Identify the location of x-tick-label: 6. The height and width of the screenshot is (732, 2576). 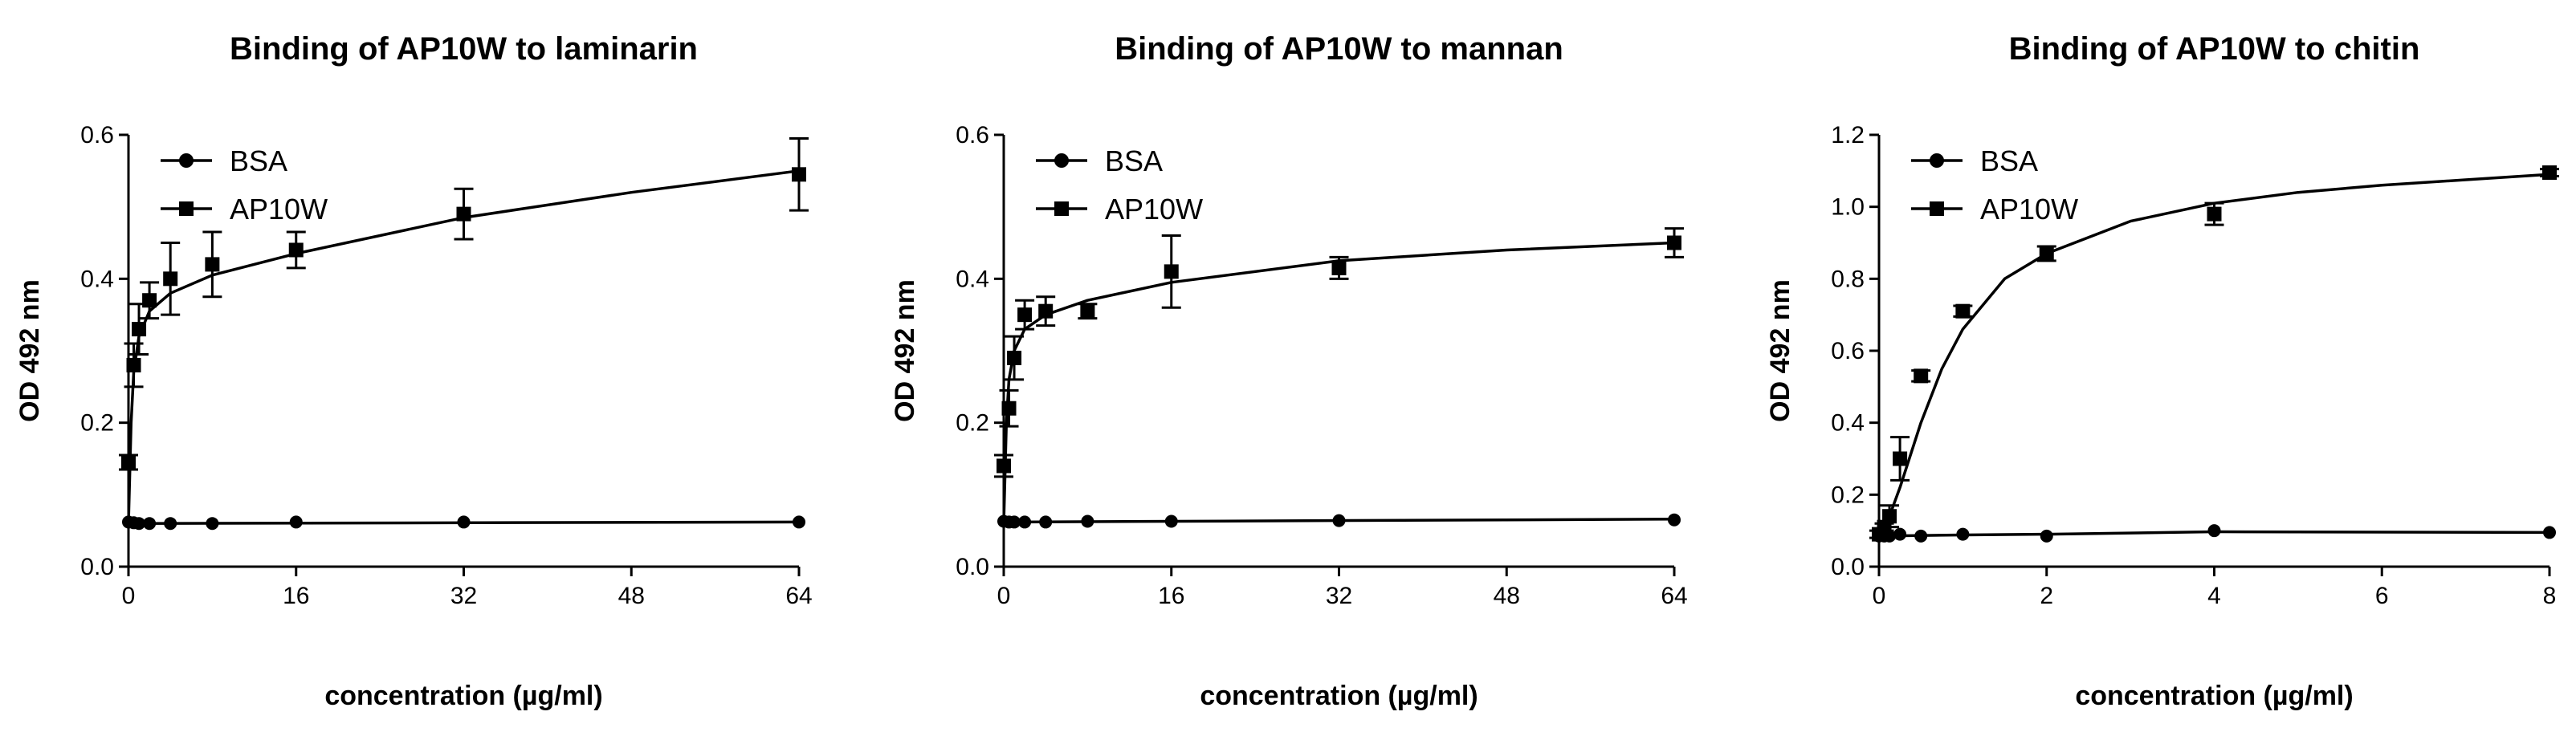
(2382, 596).